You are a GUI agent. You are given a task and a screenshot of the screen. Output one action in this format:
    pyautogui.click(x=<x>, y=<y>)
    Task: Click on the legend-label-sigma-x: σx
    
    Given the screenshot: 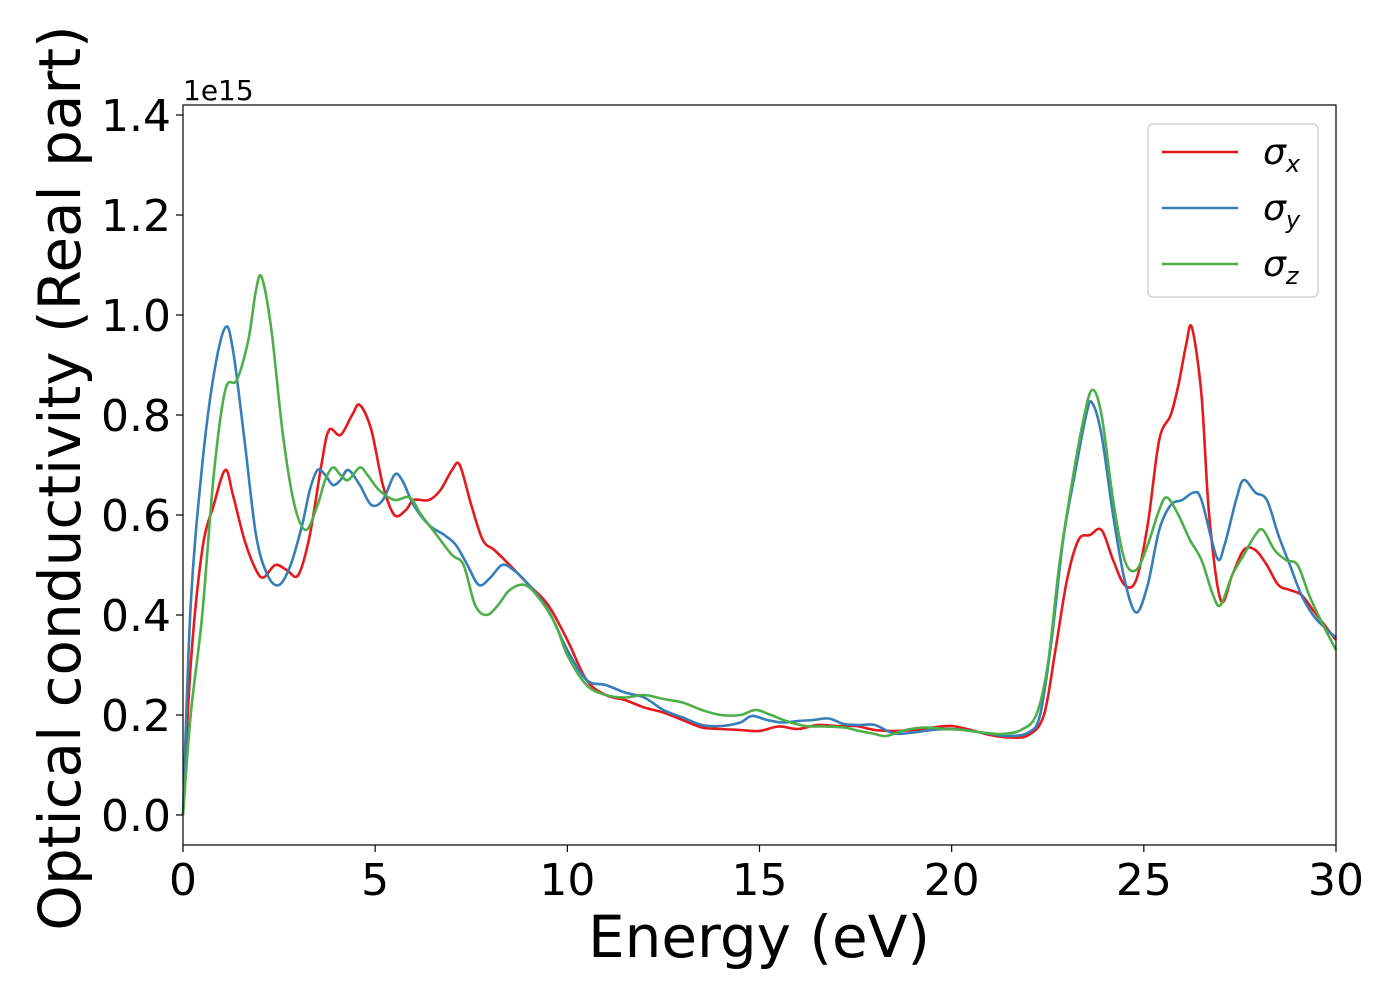 What is the action you would take?
    pyautogui.click(x=1282, y=155)
    